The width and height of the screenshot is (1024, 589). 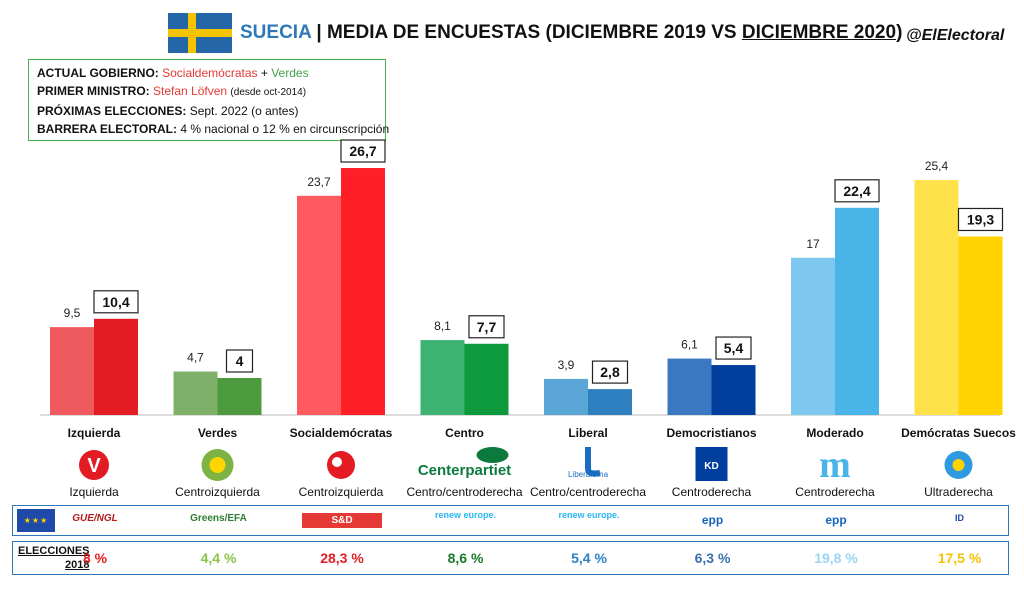 What do you see at coordinates (72, 313) in the screenshot?
I see `data-label-2019: 9,5` at bounding box center [72, 313].